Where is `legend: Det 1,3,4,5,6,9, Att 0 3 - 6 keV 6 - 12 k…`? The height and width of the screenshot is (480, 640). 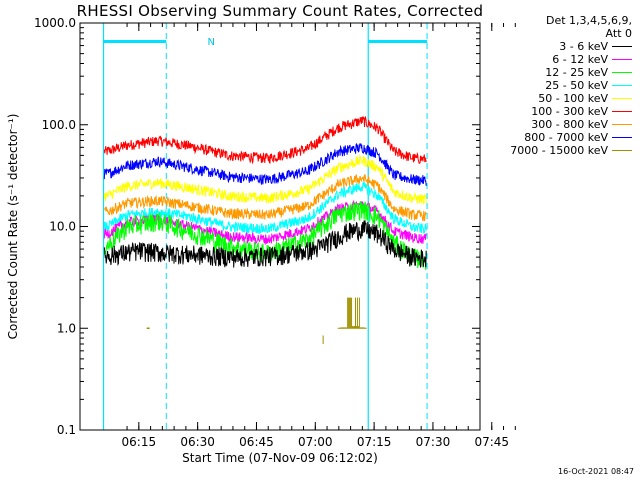
legend: Det 1,3,4,5,6,9, Att 0 3 - 6 keV 6 - 12 k… is located at coordinates (561, 85).